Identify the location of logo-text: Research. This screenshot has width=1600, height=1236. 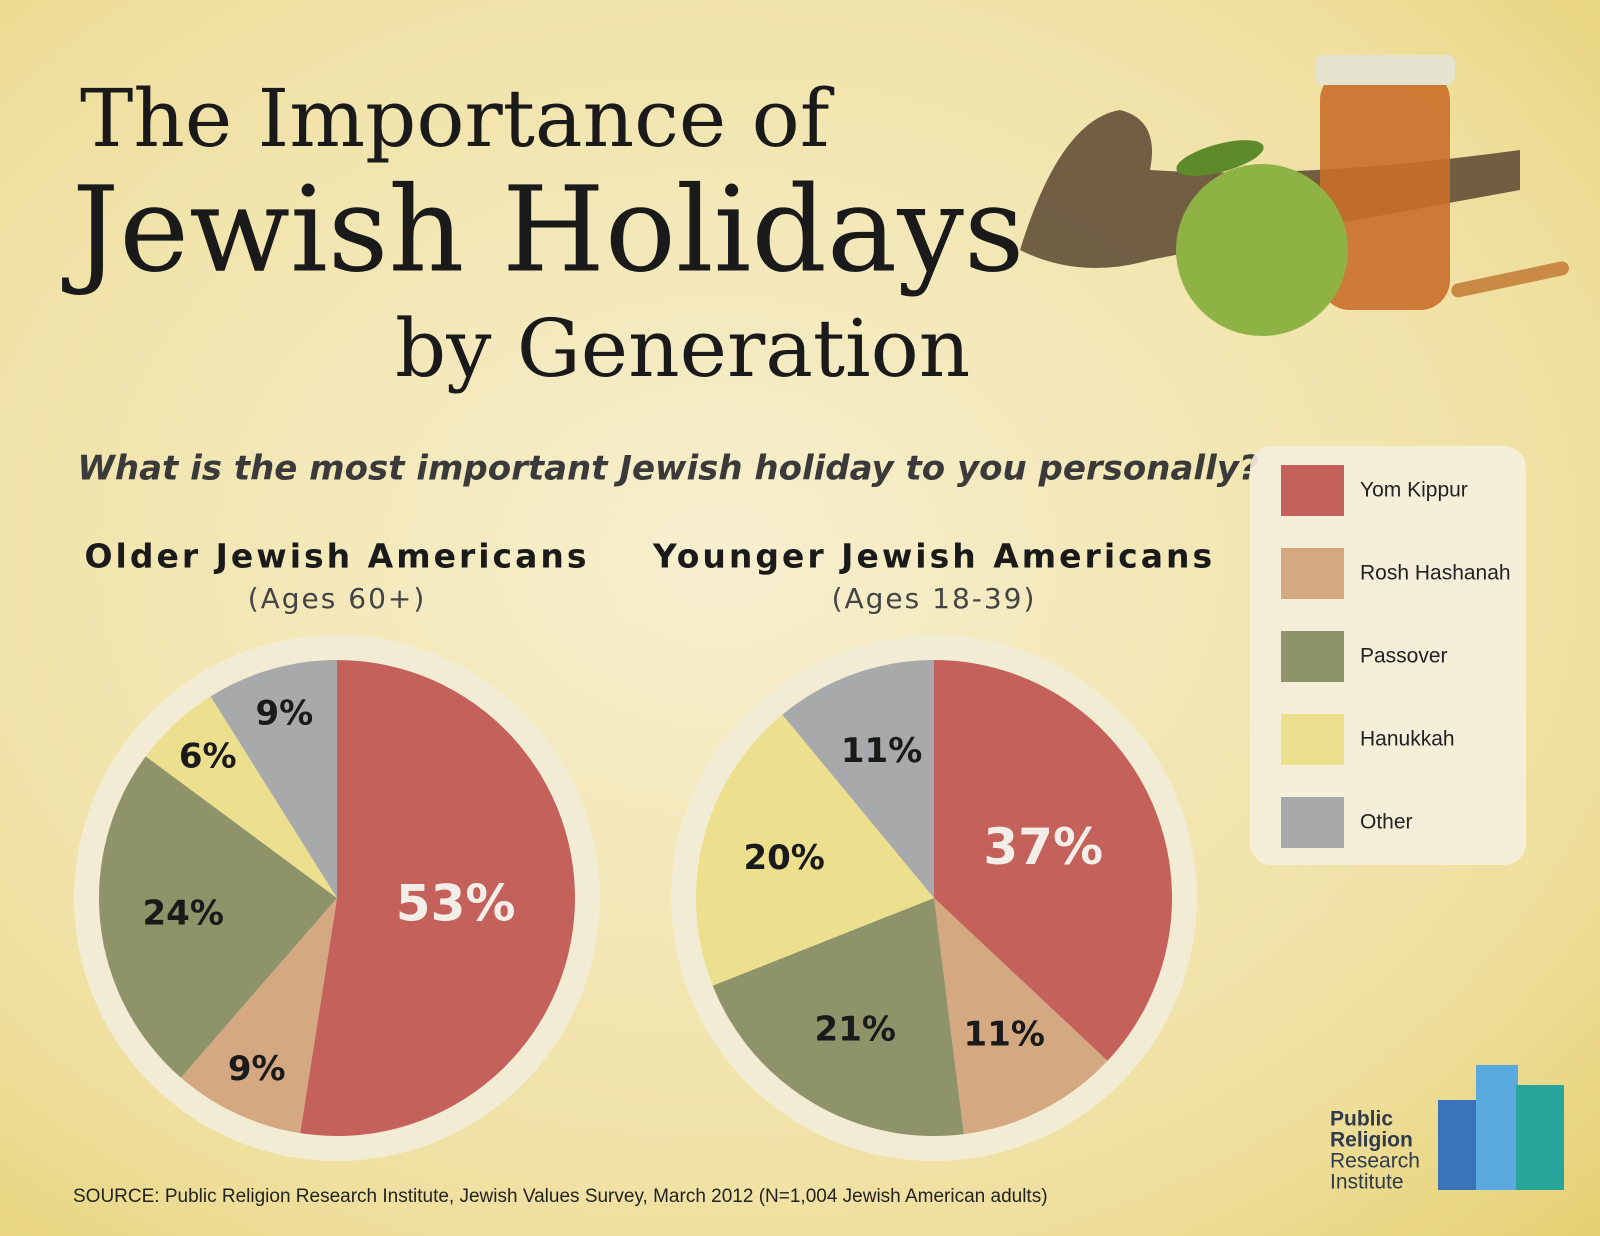
(1375, 1161).